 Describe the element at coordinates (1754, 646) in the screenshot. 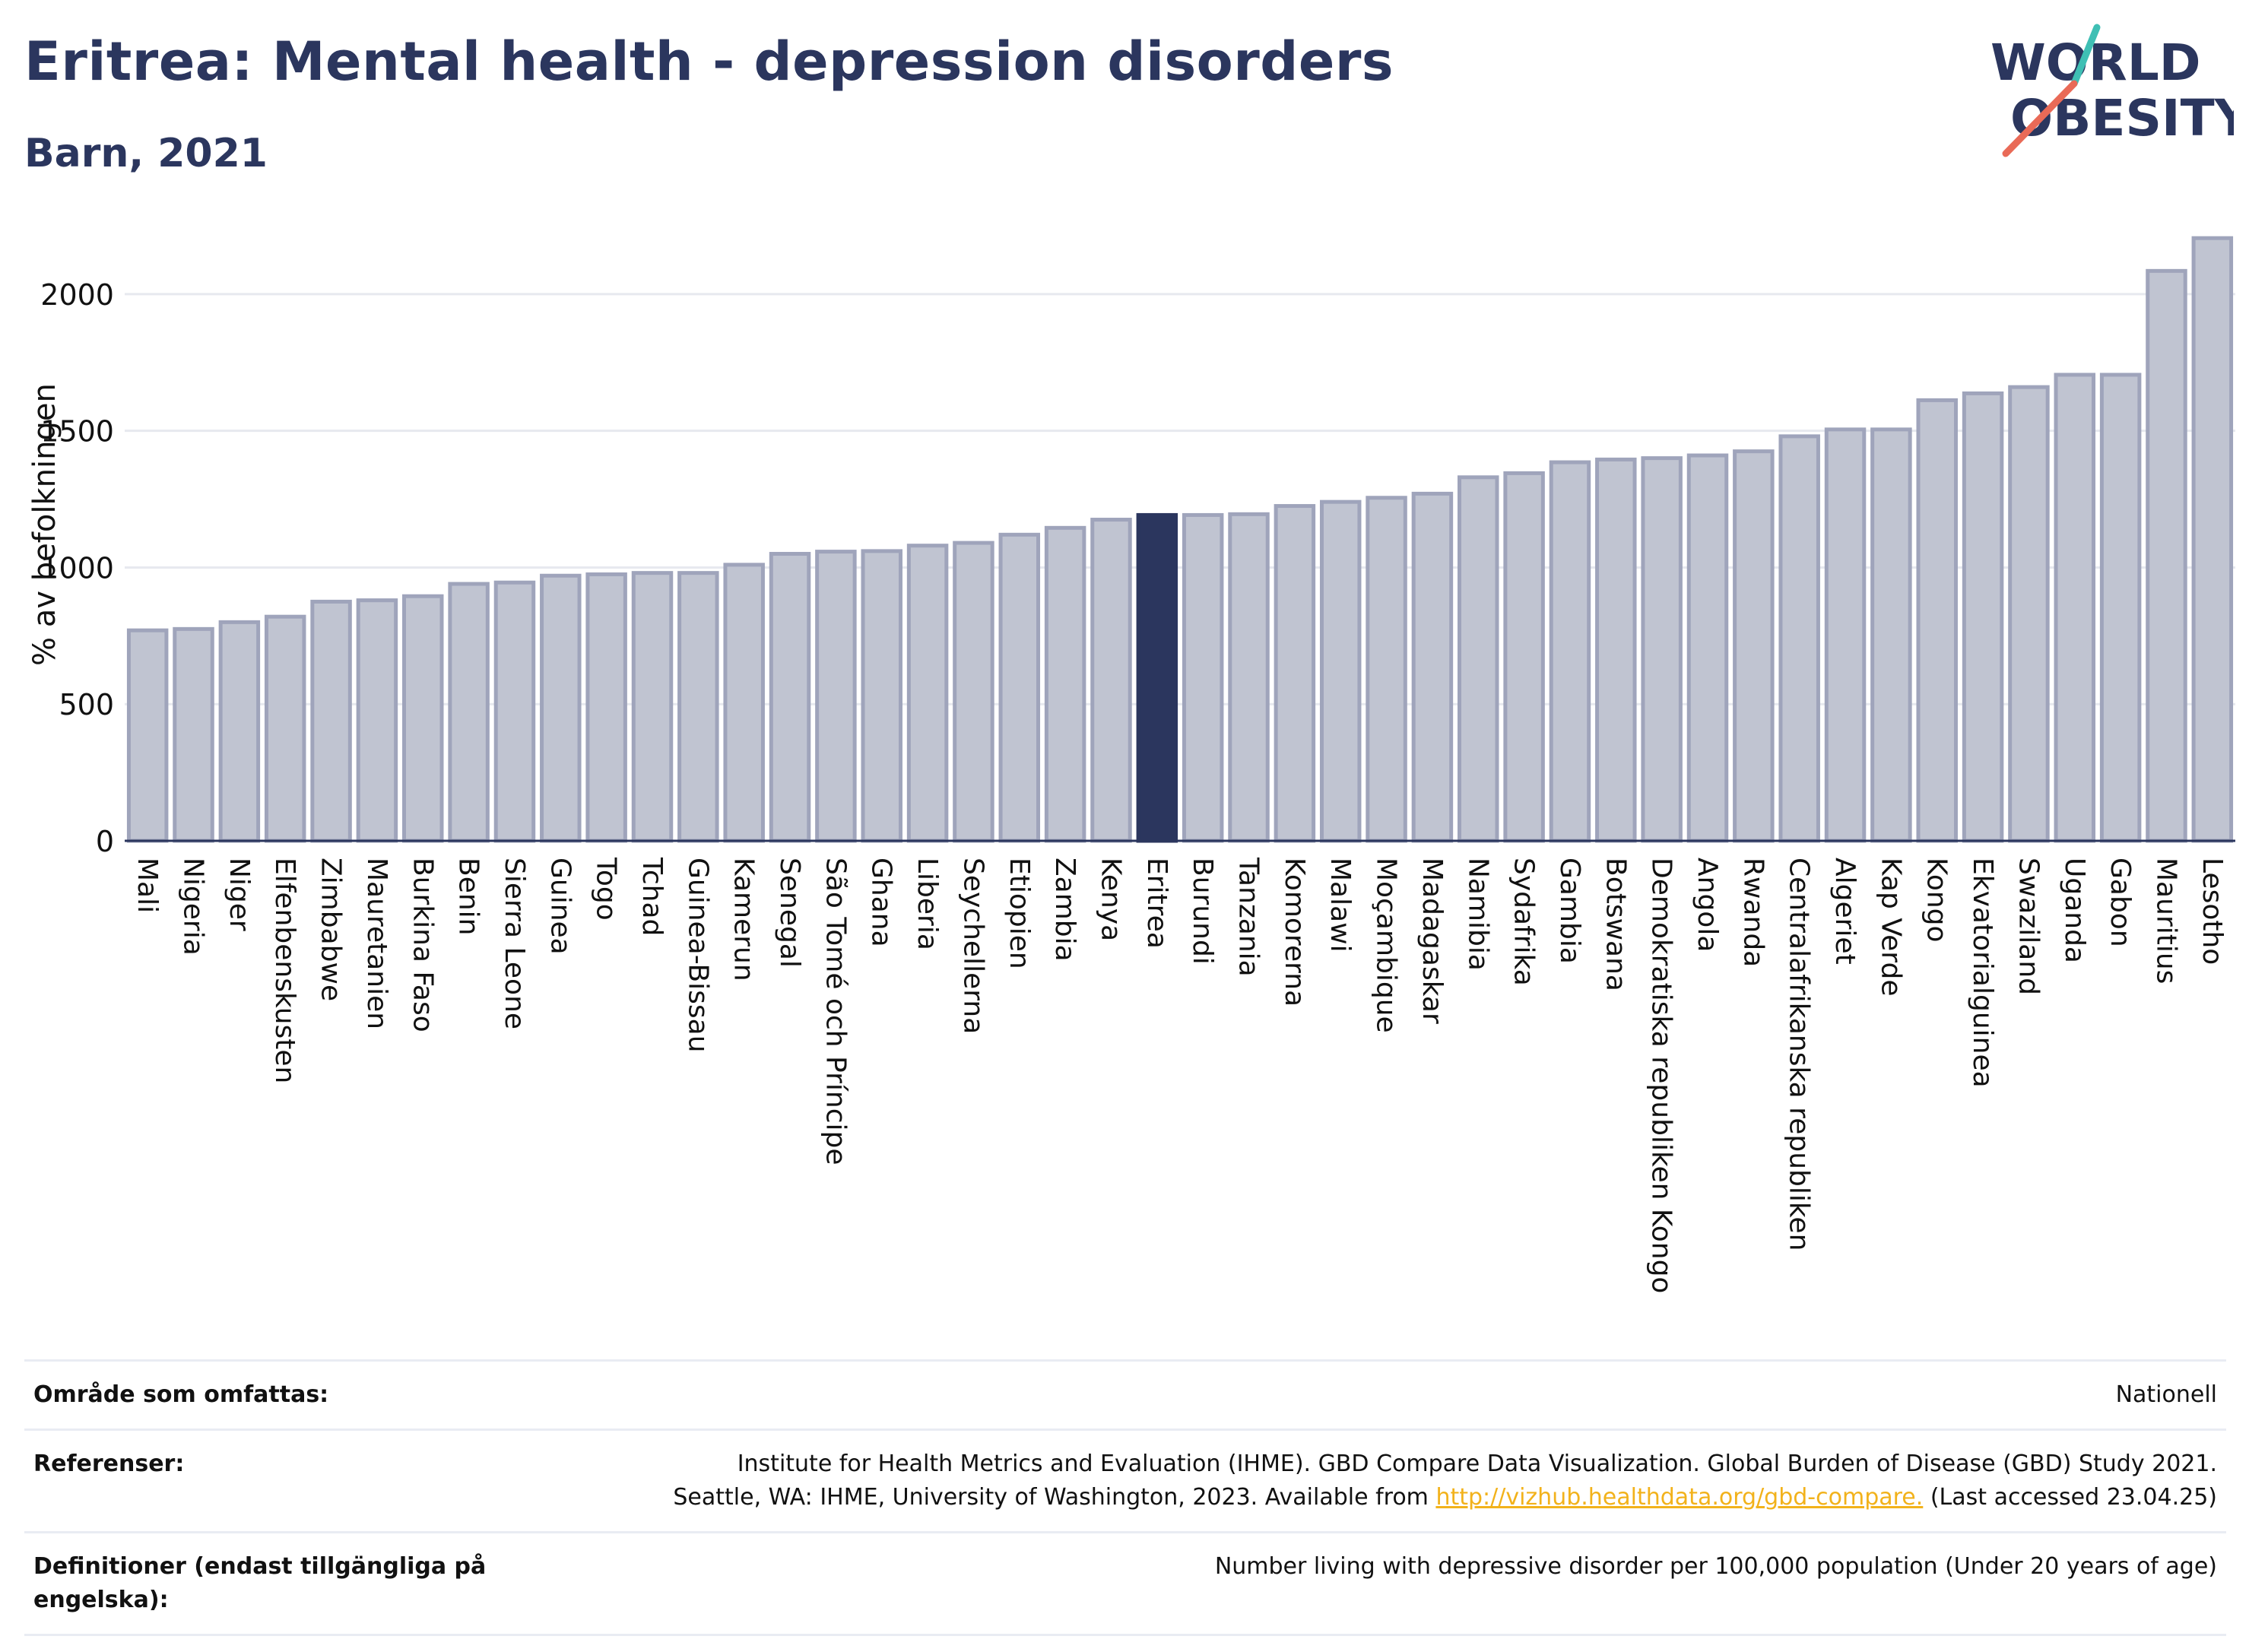

I see `bar-rwanda` at that location.